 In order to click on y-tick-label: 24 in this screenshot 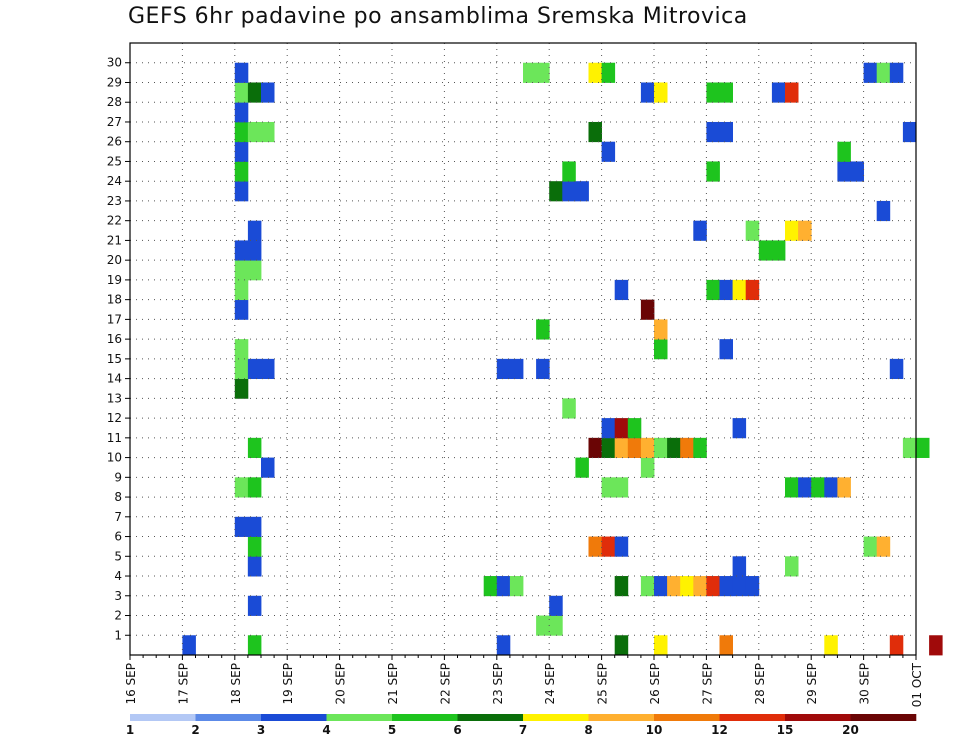, I will do `click(114, 181)`.